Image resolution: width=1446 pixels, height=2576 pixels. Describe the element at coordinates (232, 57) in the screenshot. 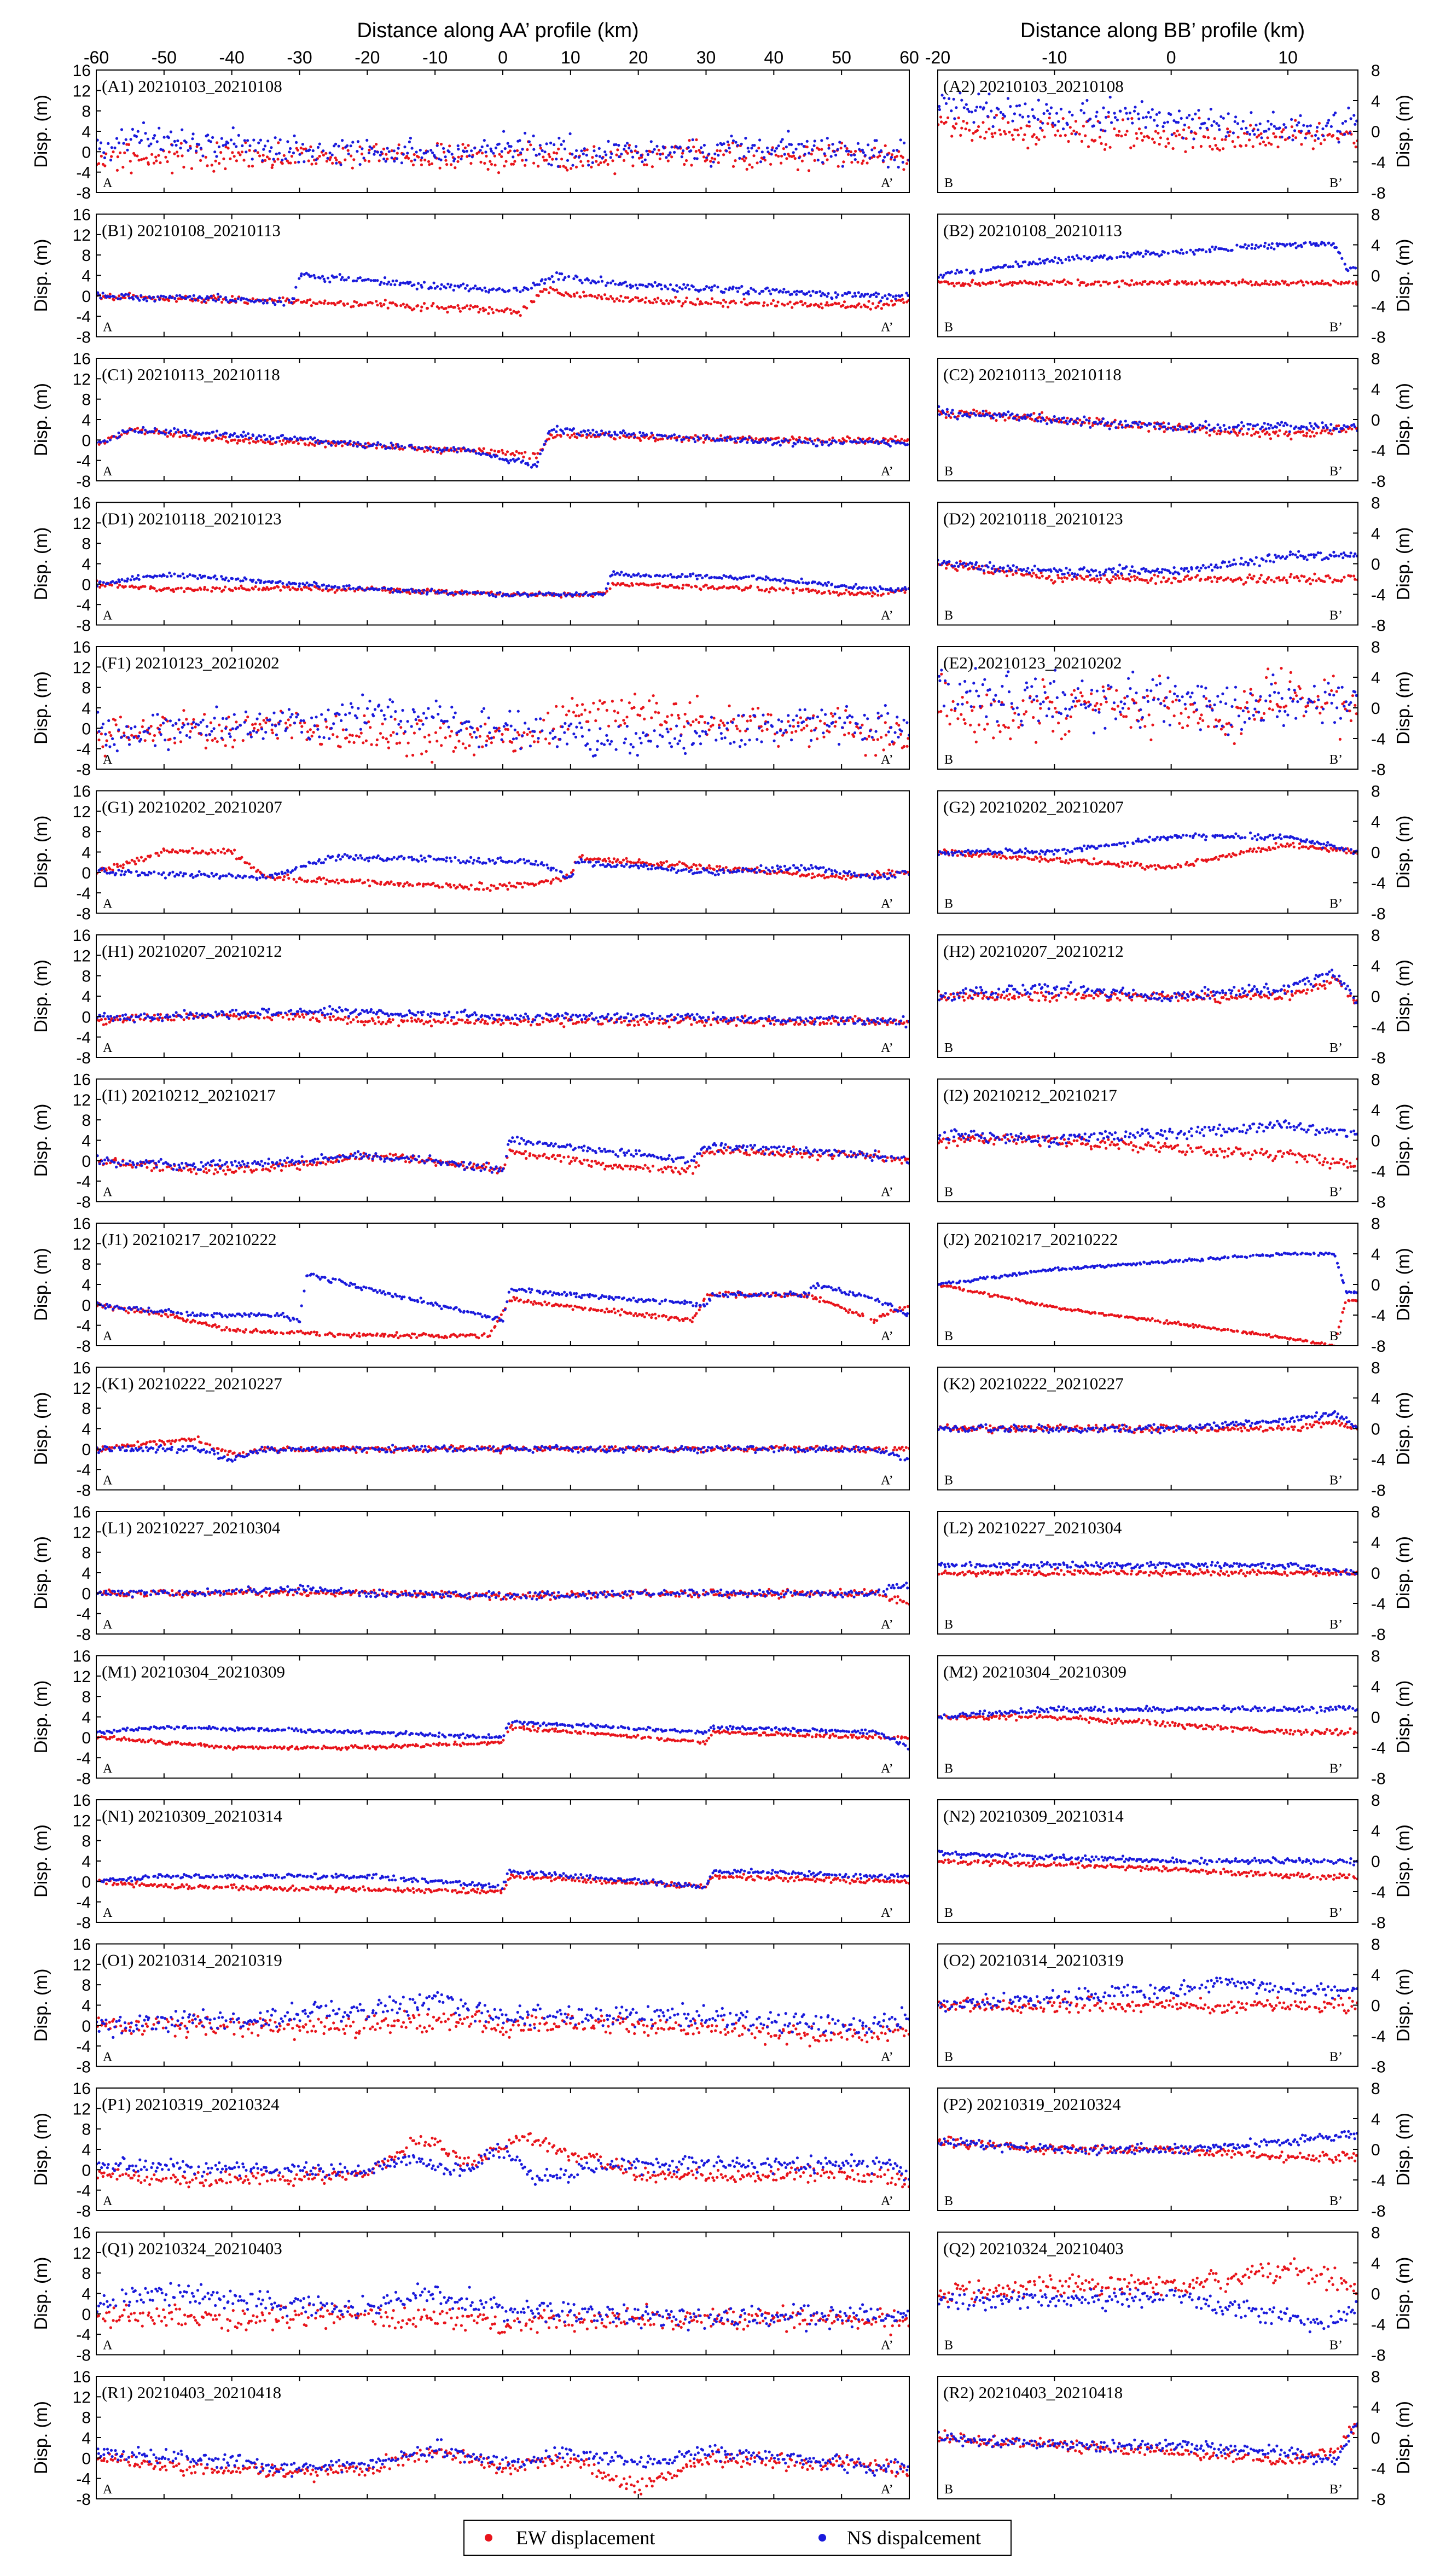

I see `aa-panel-1-xtick-label: -40` at that location.